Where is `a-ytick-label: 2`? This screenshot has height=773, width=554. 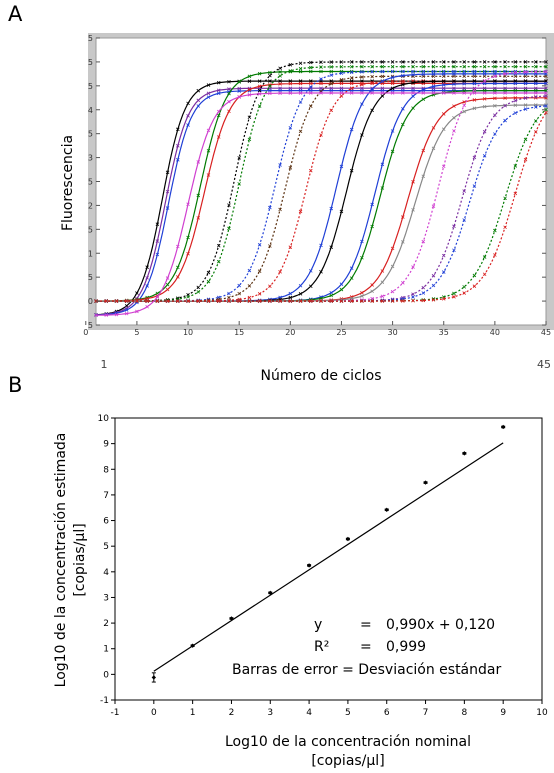
a-ytick-label: 2 is located at coordinates (90, 205).